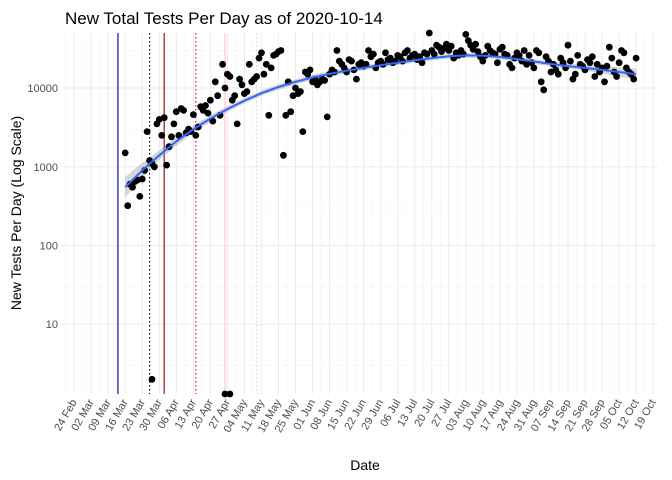 Image resolution: width=672 pixels, height=480 pixels. Describe the element at coordinates (52, 325) in the screenshot. I see `y-tick-label: 10` at that location.